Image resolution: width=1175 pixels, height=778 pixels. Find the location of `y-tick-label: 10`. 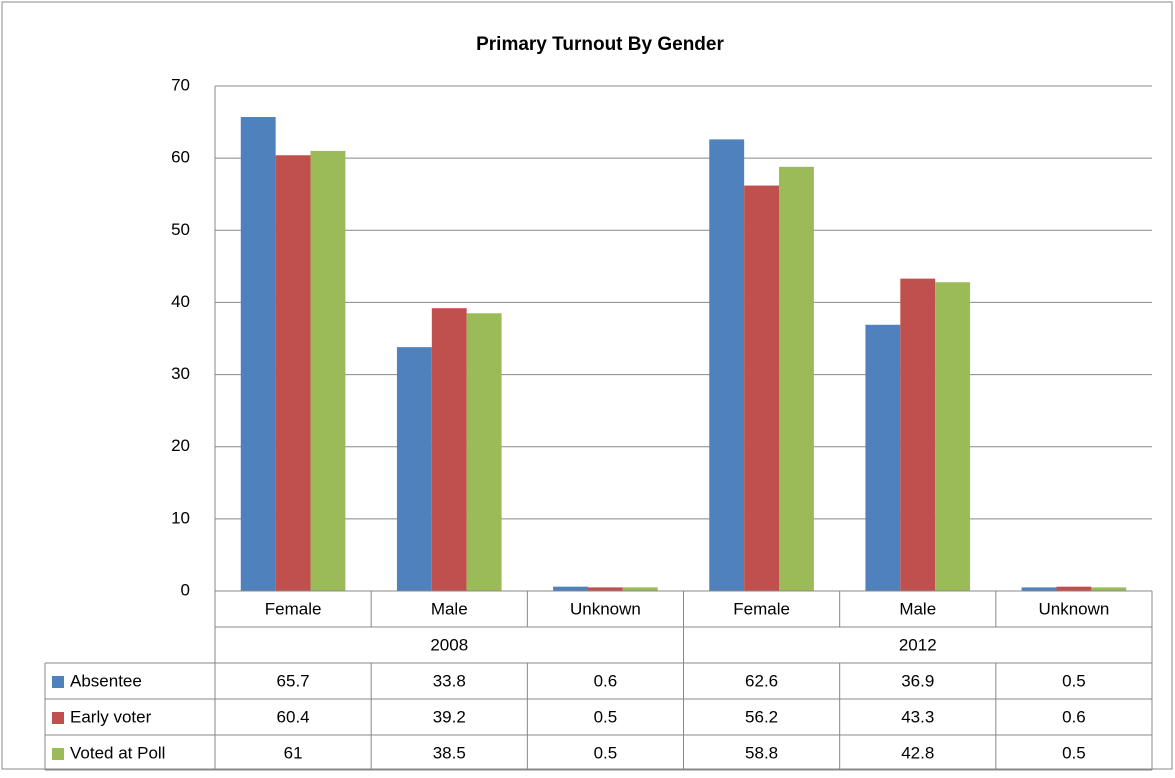

y-tick-label: 10 is located at coordinates (180, 517).